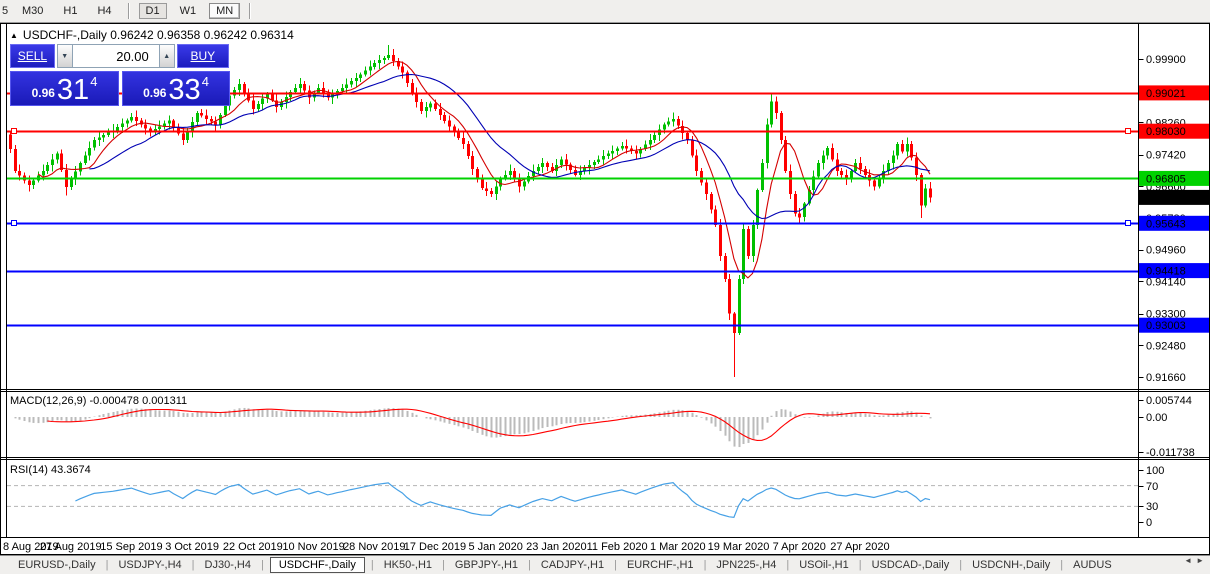 The width and height of the screenshot is (1210, 574). What do you see at coordinates (313, 547) in the screenshot?
I see `date-axis-label: 10 Nov 2019` at bounding box center [313, 547].